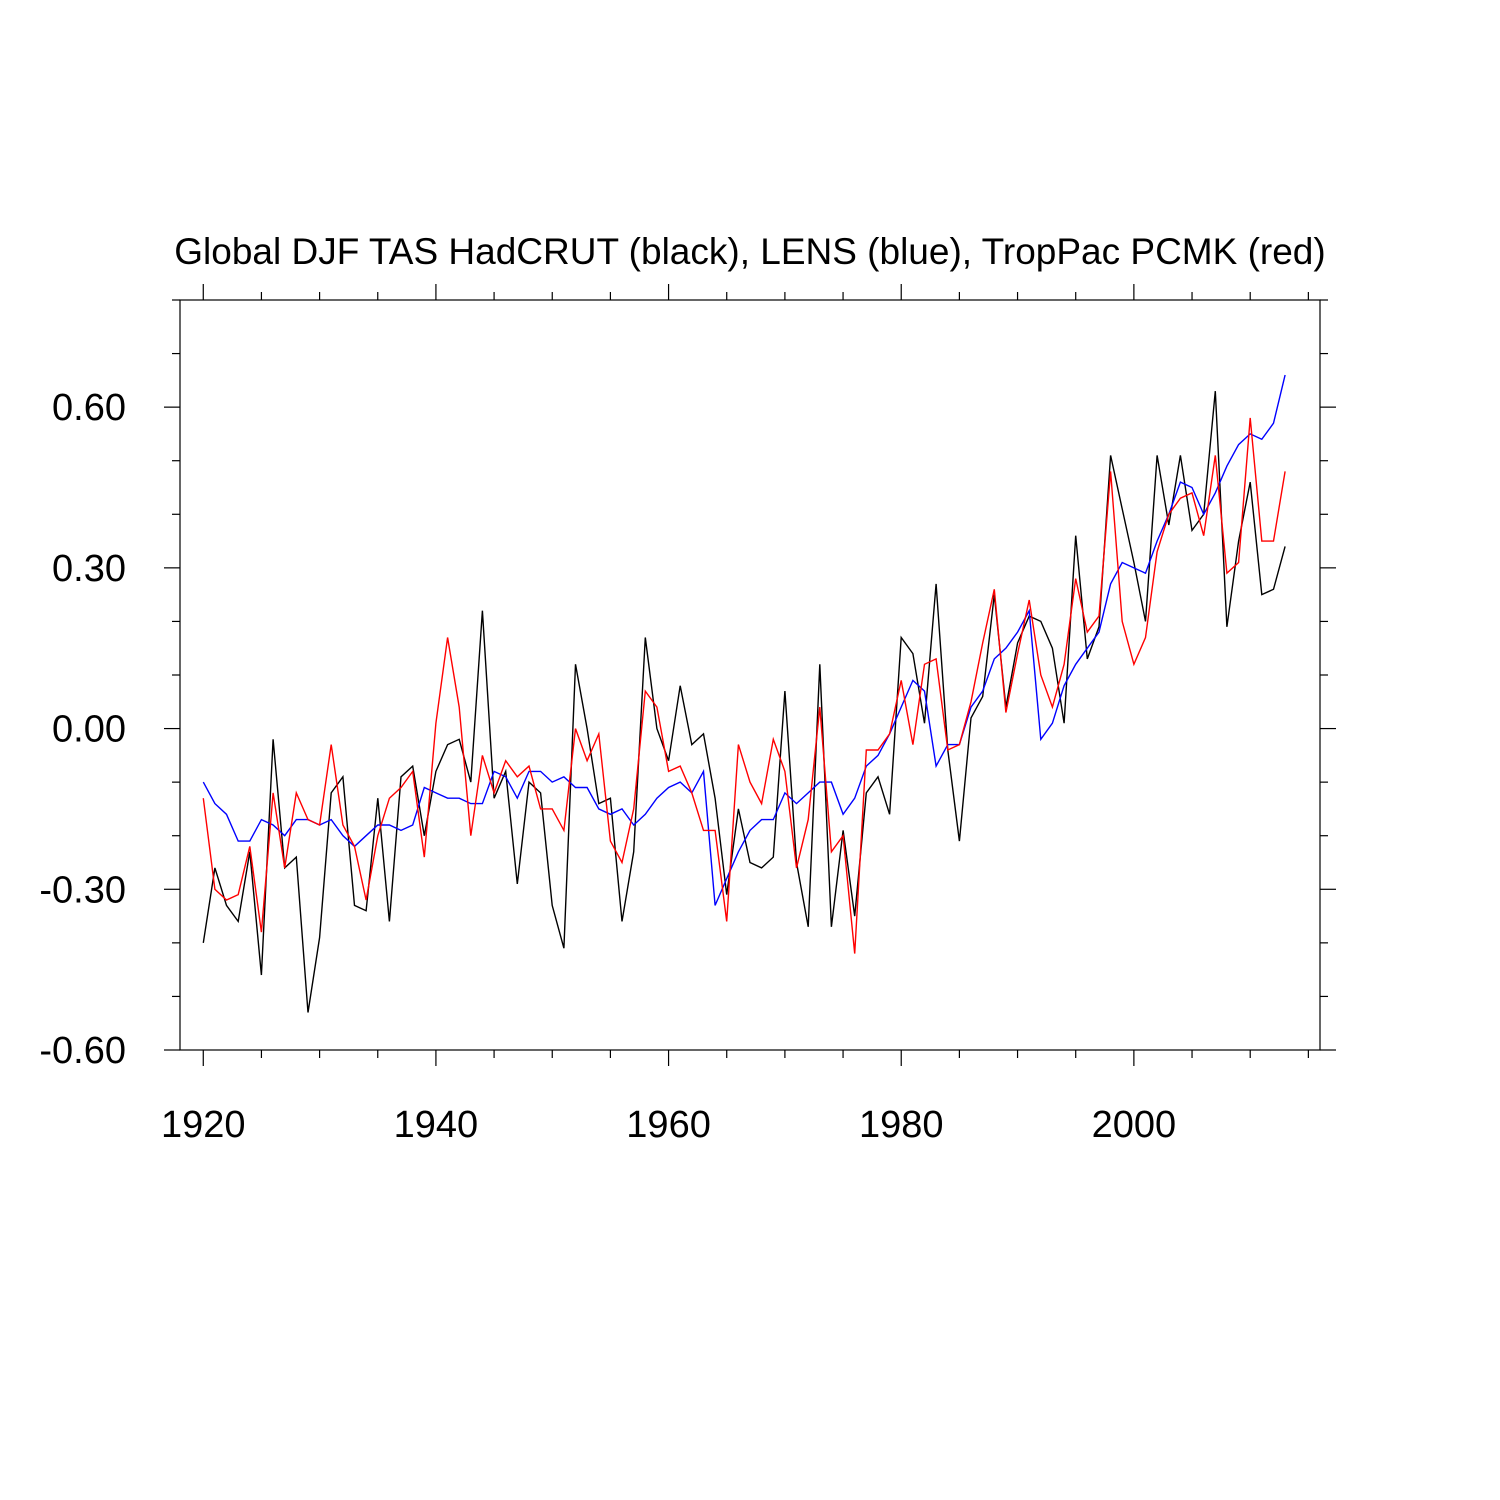 Image resolution: width=1500 pixels, height=1500 pixels. Describe the element at coordinates (901, 1125) in the screenshot. I see `x-tick-label: 1980` at that location.